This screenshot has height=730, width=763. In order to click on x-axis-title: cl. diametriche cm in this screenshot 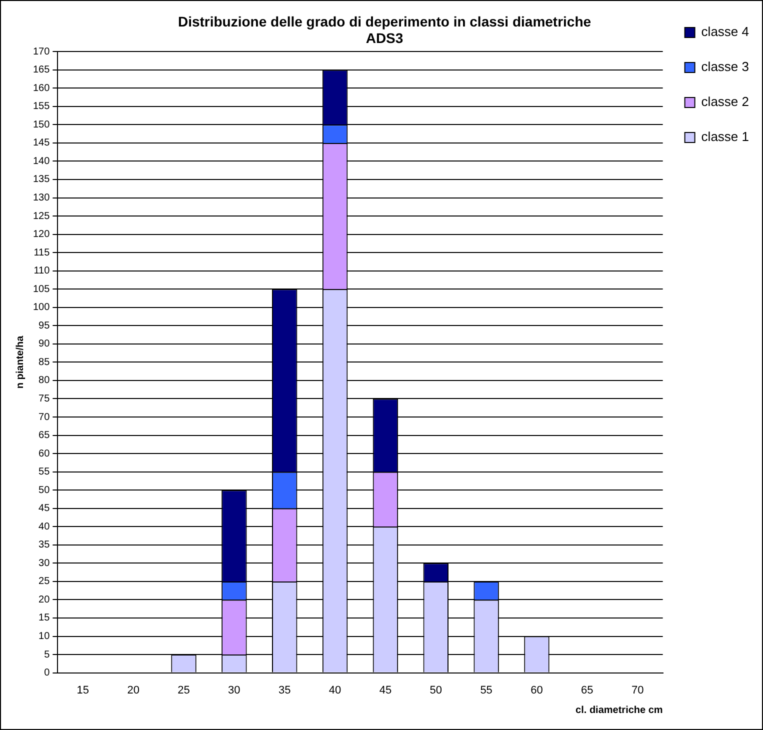, I will do `click(619, 710)`.